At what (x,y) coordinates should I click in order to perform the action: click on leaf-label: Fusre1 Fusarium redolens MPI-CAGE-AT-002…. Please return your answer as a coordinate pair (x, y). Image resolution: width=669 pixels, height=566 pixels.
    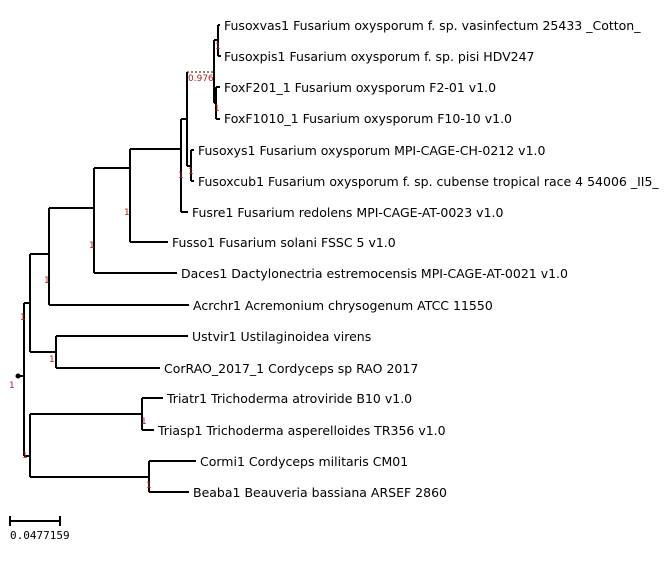
    Looking at the image, I should click on (348, 212).